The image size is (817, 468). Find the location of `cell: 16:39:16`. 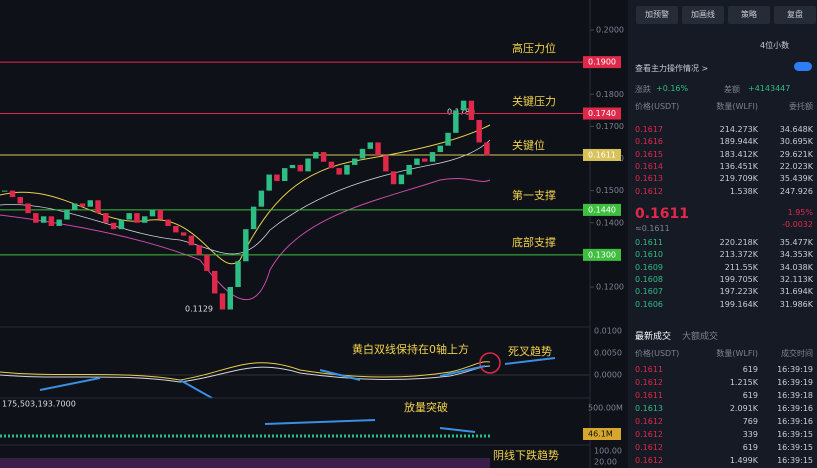

cell: 16:39:16 is located at coordinates (795, 421).